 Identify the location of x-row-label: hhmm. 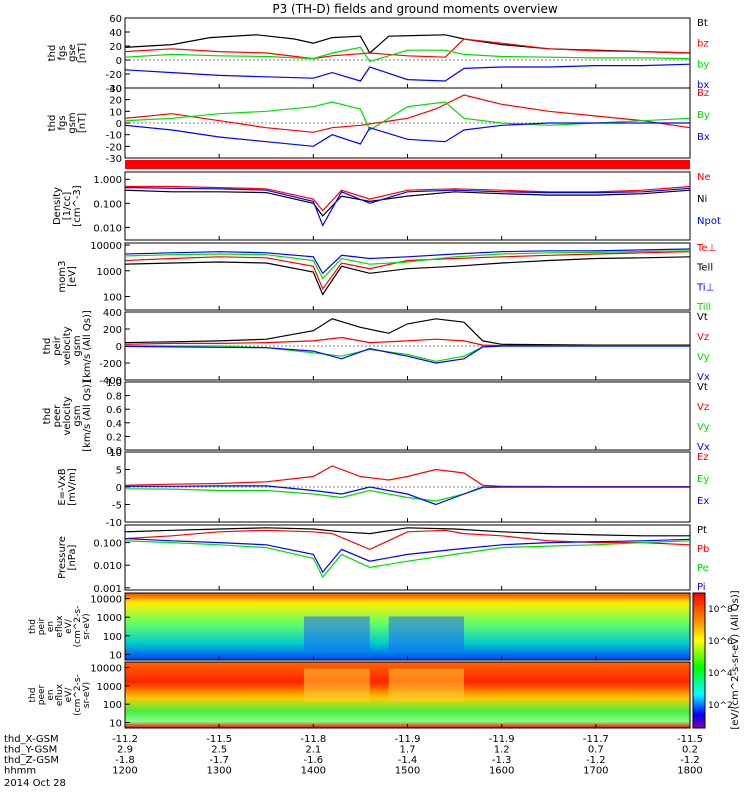
(20, 771).